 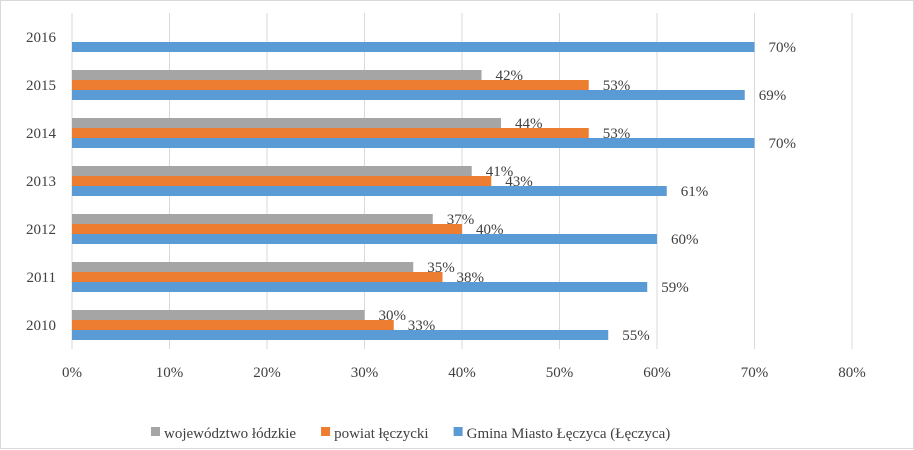 What do you see at coordinates (773, 96) in the screenshot?
I see `data-label: 69%` at bounding box center [773, 96].